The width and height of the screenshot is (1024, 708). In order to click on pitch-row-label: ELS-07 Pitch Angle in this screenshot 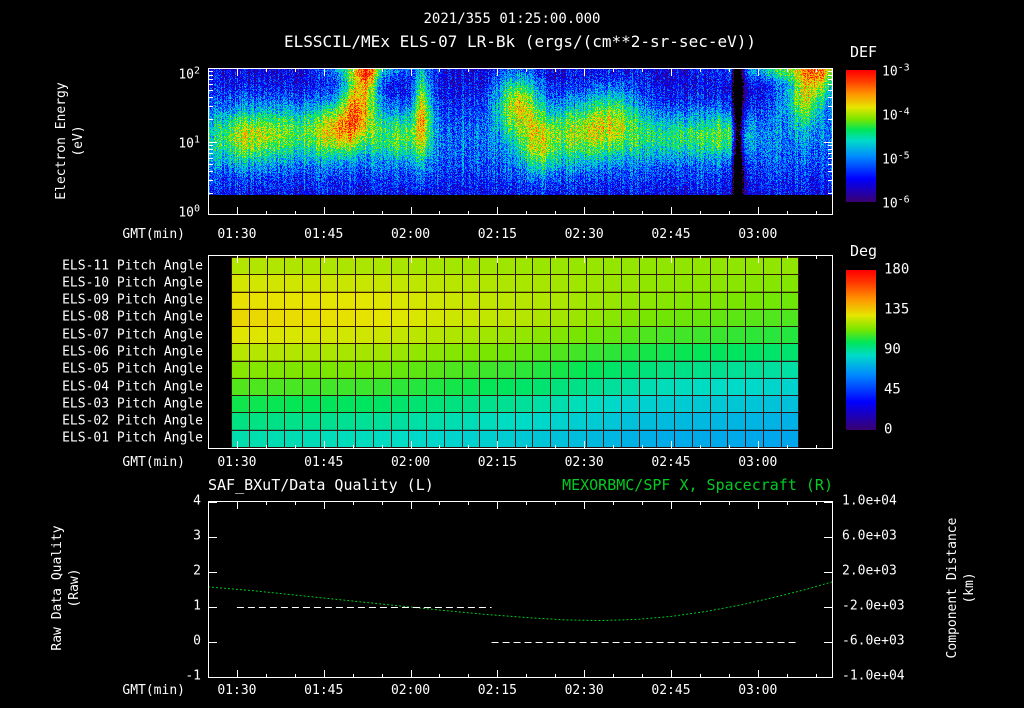, I will do `click(132, 335)`.